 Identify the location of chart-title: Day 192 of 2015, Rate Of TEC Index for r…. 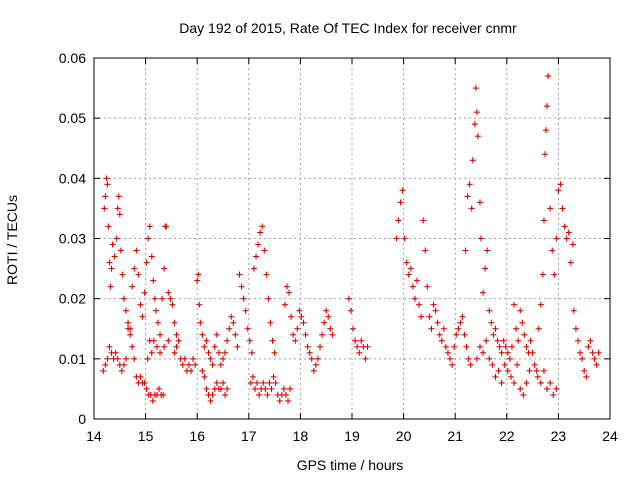
(348, 28).